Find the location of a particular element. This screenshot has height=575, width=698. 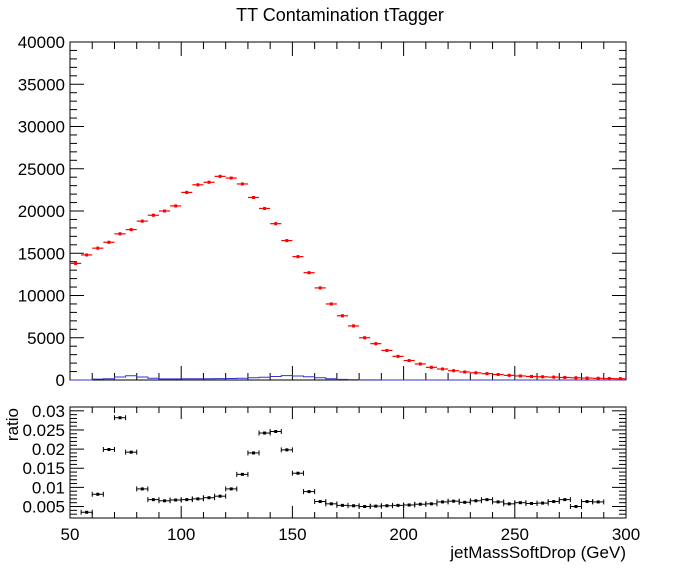

bottom-y-tick-label: 0.005 is located at coordinates (43, 507).